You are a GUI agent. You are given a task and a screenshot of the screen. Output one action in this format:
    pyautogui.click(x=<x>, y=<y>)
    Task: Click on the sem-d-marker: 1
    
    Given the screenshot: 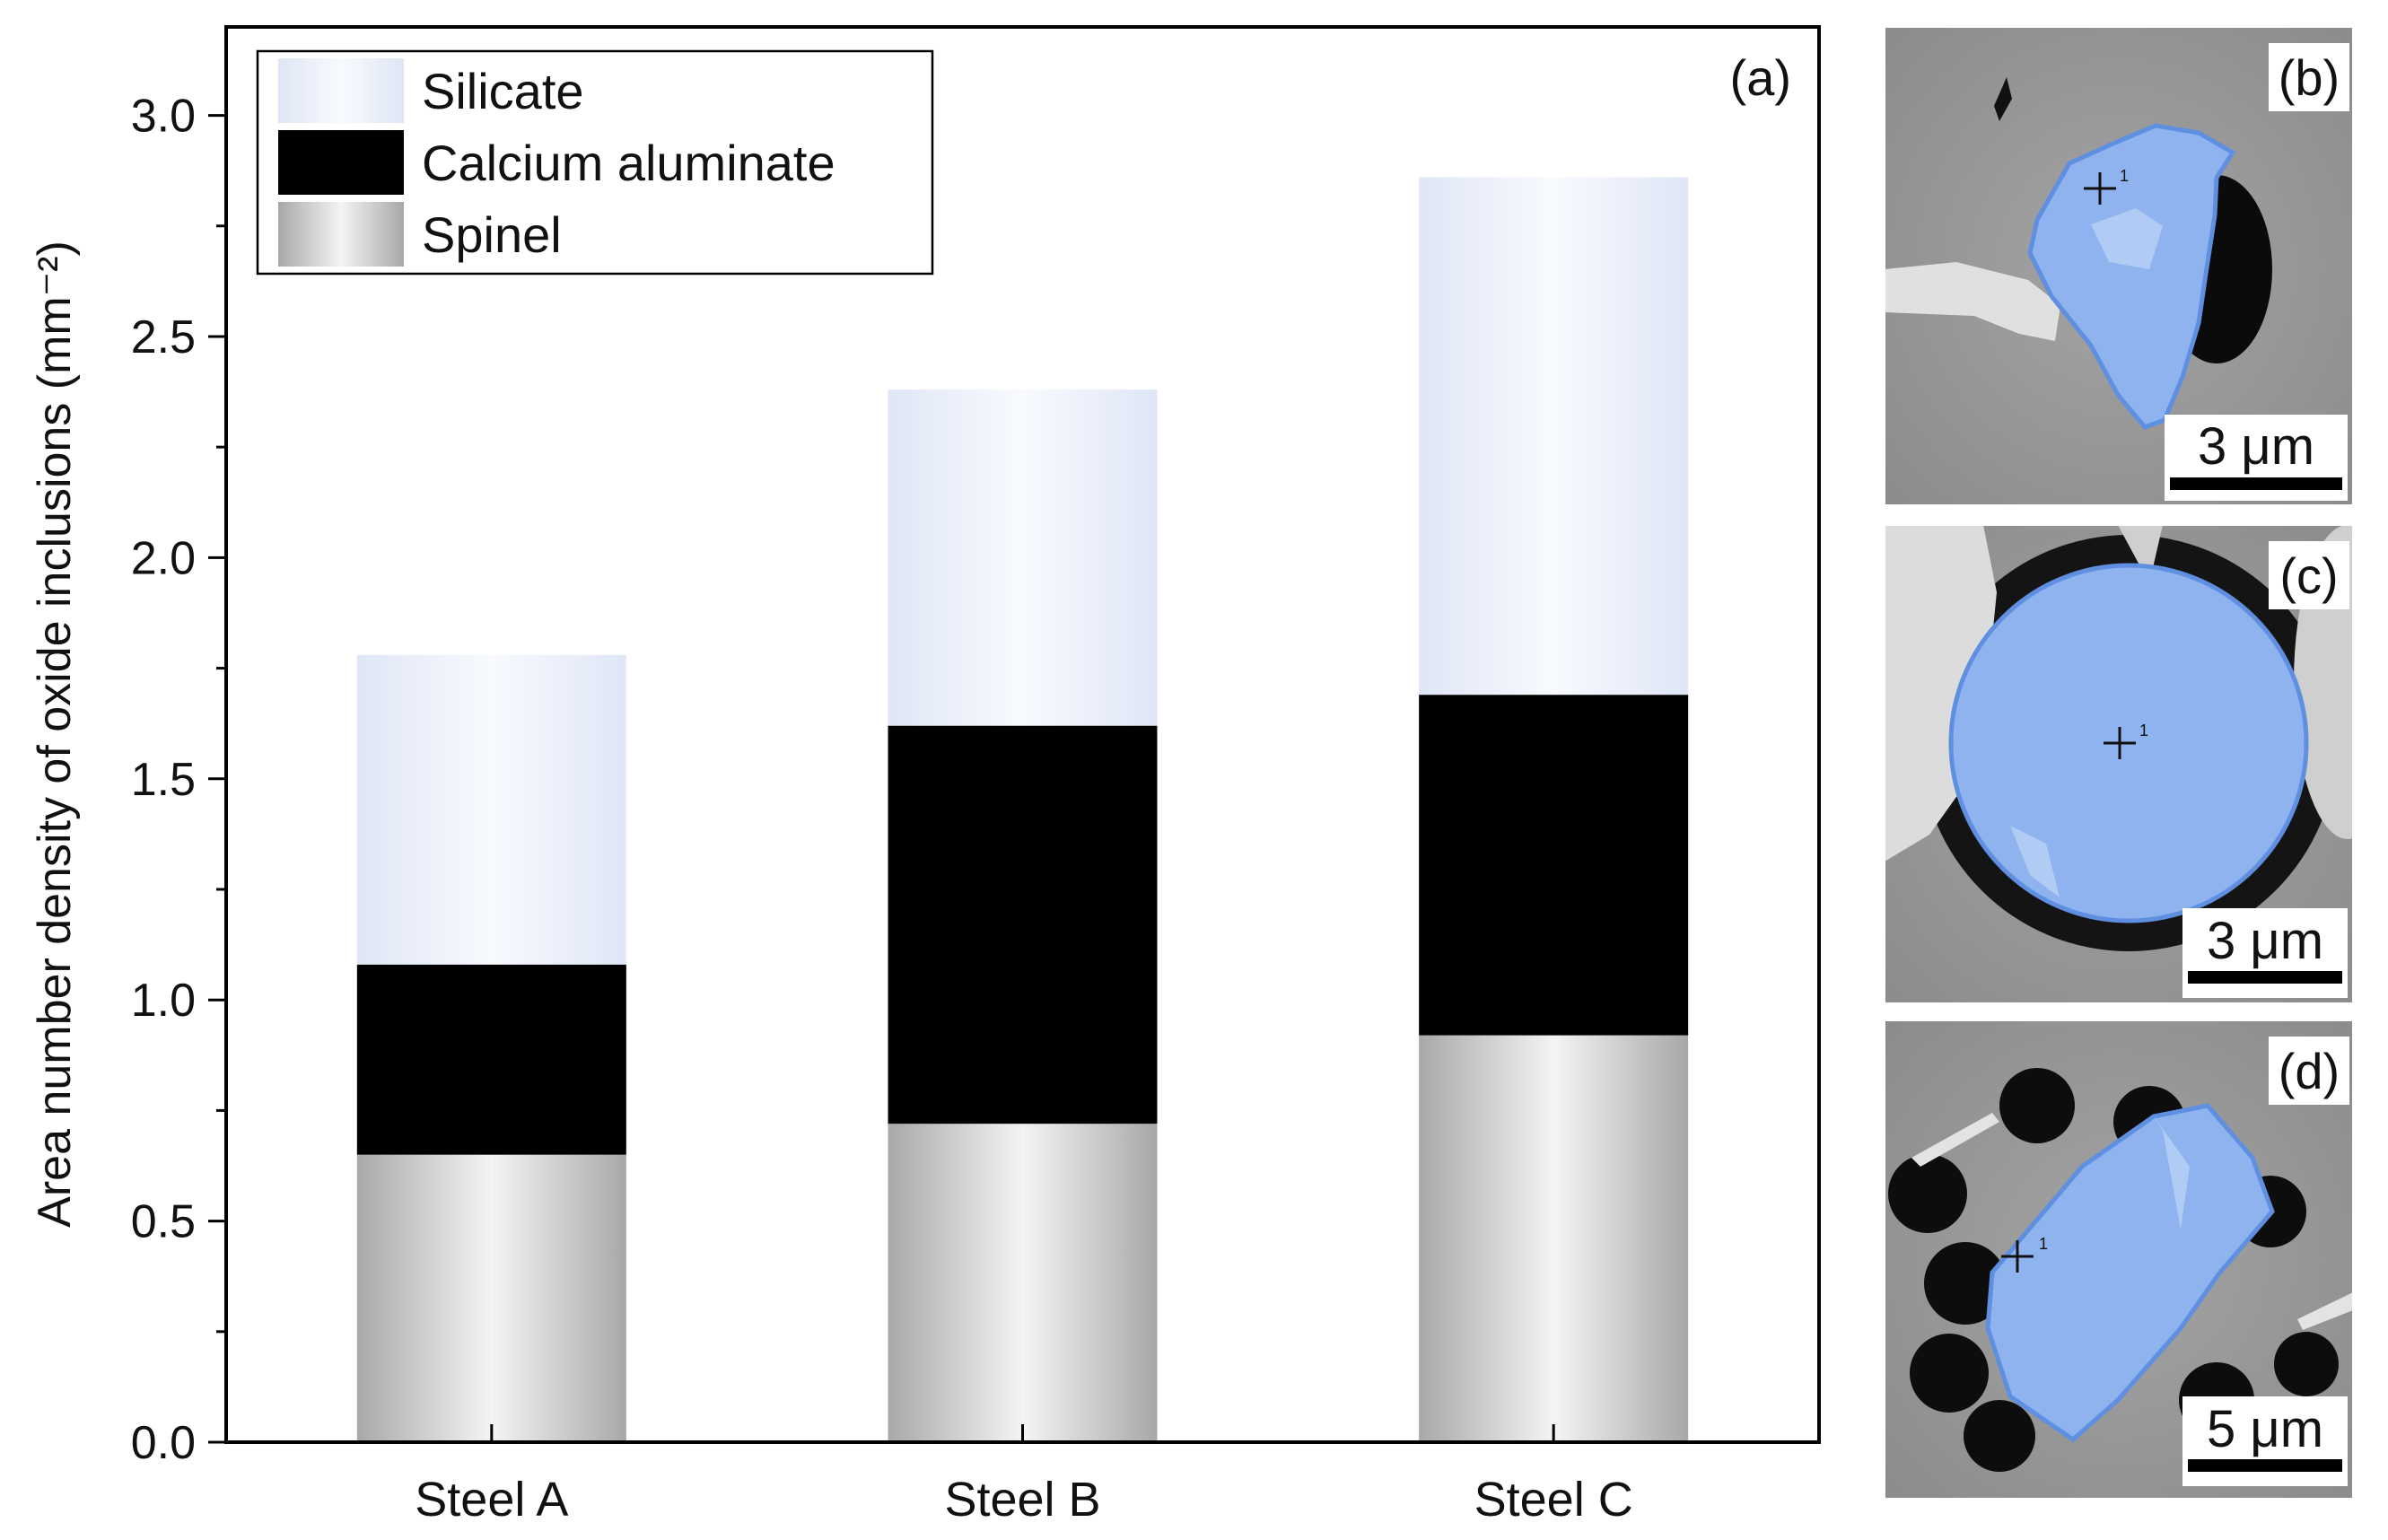 What is the action you would take?
    pyautogui.click(x=2043, y=1244)
    